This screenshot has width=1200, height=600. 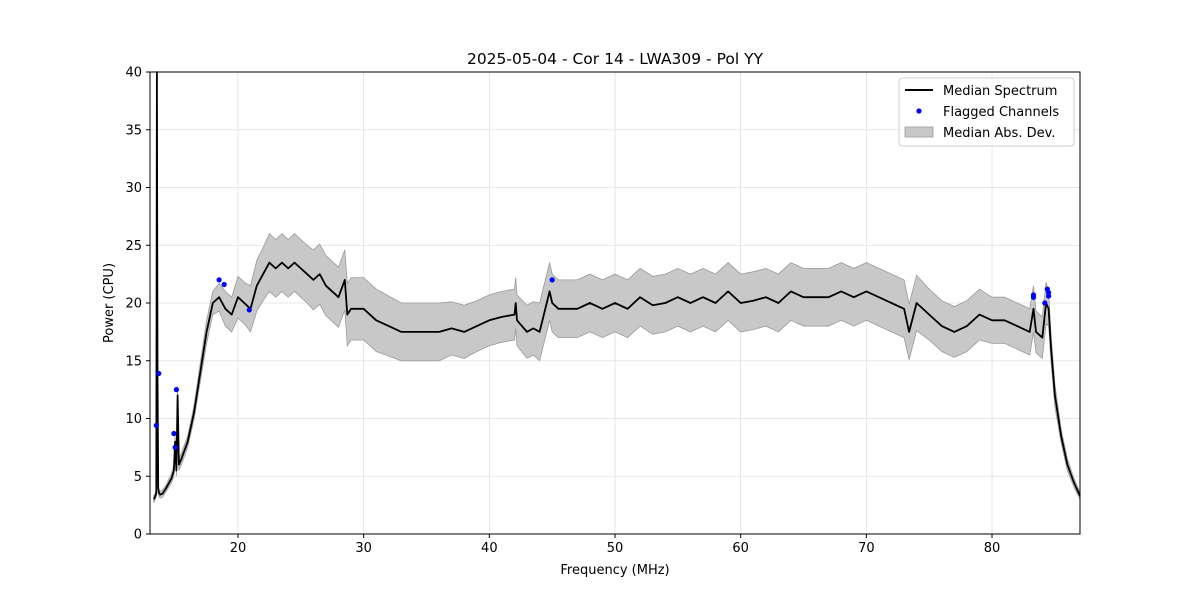 What do you see at coordinates (489, 548) in the screenshot?
I see `x-tick-label: 40` at bounding box center [489, 548].